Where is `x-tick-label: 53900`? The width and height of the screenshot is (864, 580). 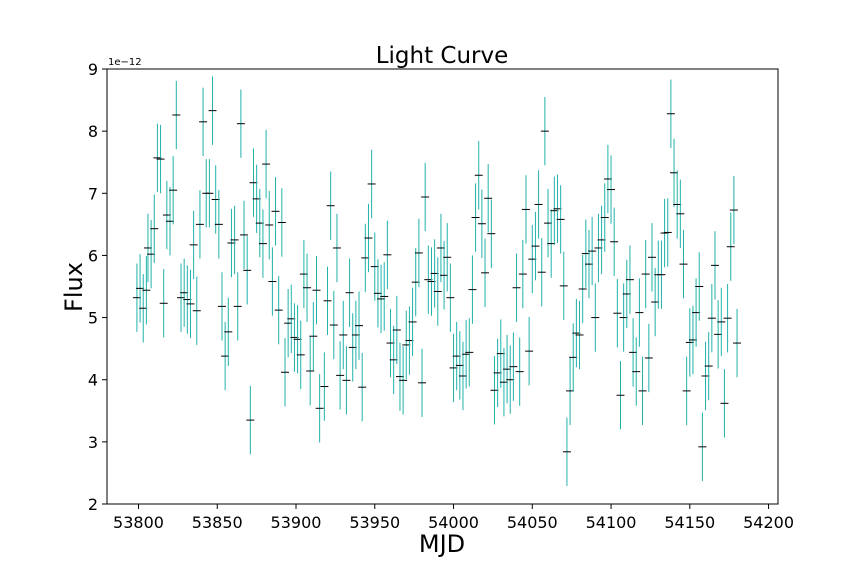 x-tick-label: 53900 is located at coordinates (296, 522).